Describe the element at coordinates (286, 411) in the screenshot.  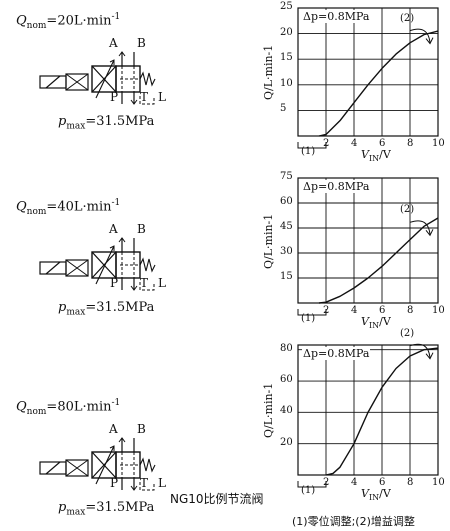
I see `y-tick-label: 40` at that location.